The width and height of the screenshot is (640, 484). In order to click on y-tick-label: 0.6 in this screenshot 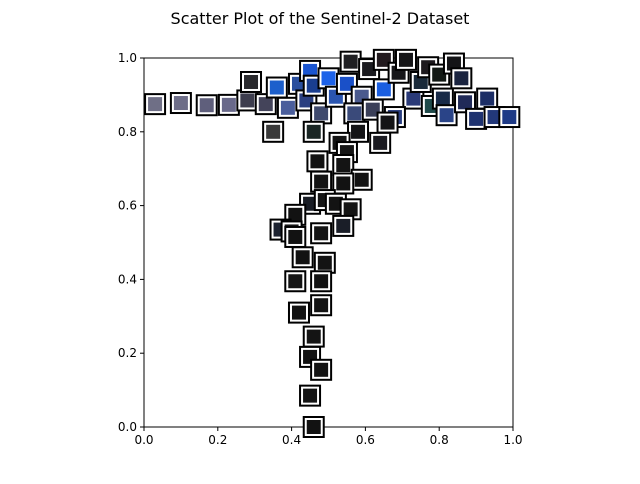, I will do `click(127, 206)`.